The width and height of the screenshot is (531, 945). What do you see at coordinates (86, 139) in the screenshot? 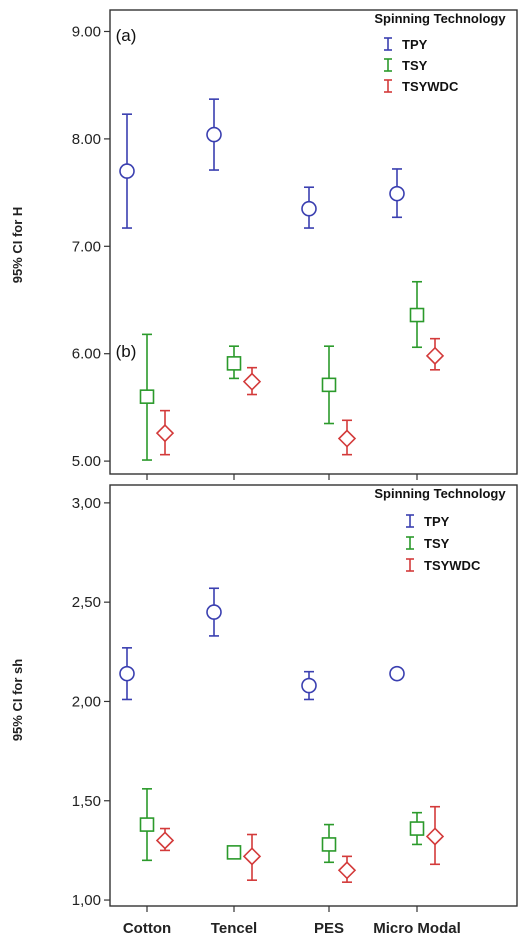
I see `y-tick-label: 8.00` at bounding box center [86, 139].